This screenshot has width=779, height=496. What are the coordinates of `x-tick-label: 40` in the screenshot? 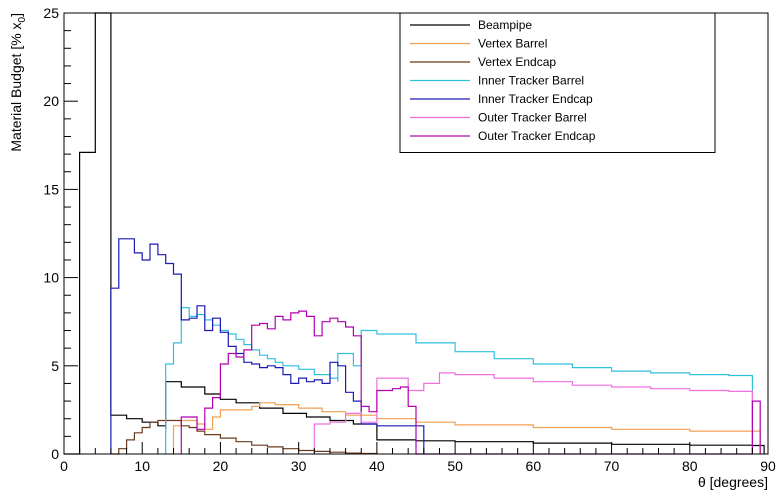 It's located at (377, 466).